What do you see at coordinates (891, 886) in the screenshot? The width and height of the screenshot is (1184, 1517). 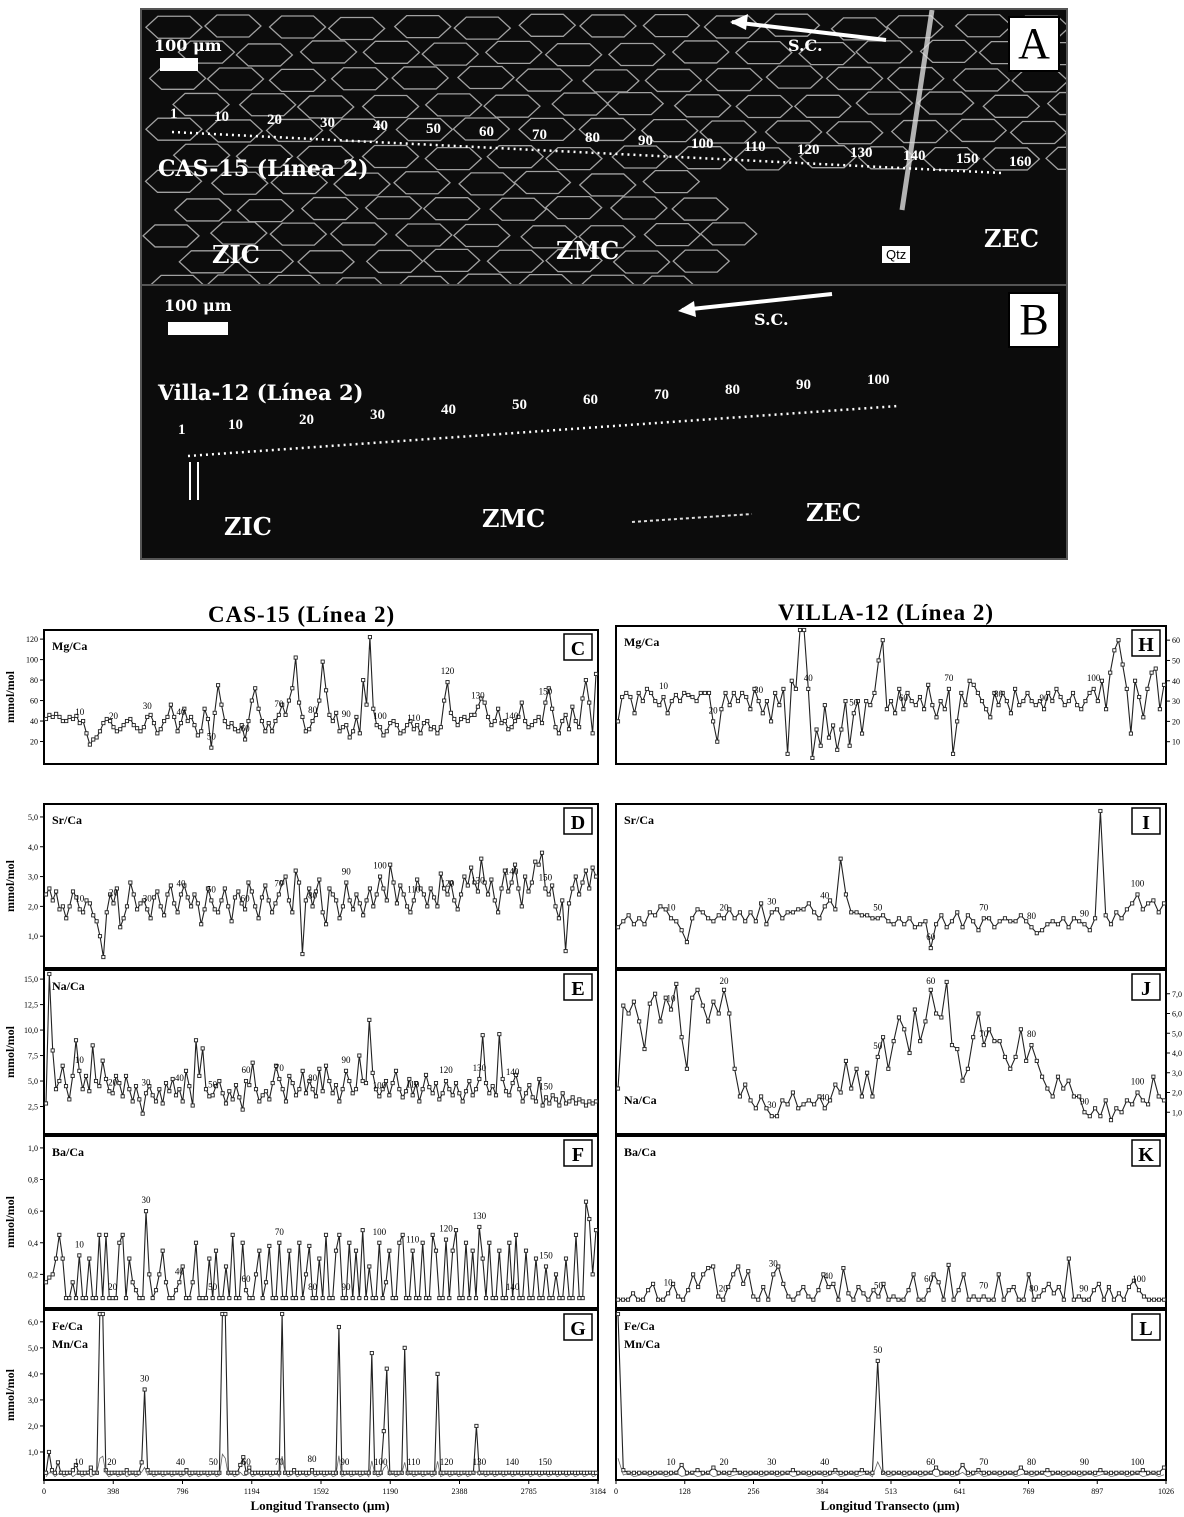 I see `plot-frame` at bounding box center [891, 886].